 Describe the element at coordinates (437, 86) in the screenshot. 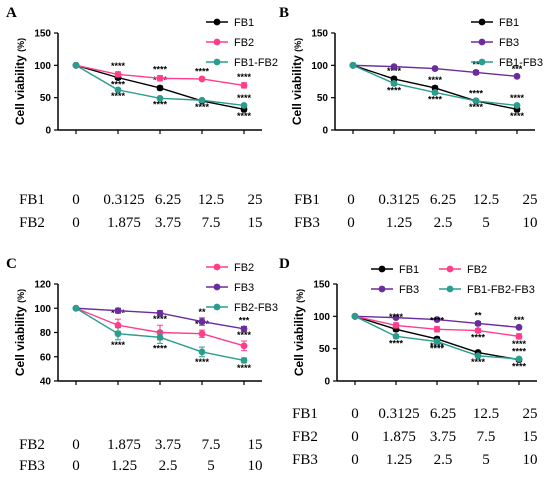

I see `series-fb1-fb3: **** **** **** ****` at that location.